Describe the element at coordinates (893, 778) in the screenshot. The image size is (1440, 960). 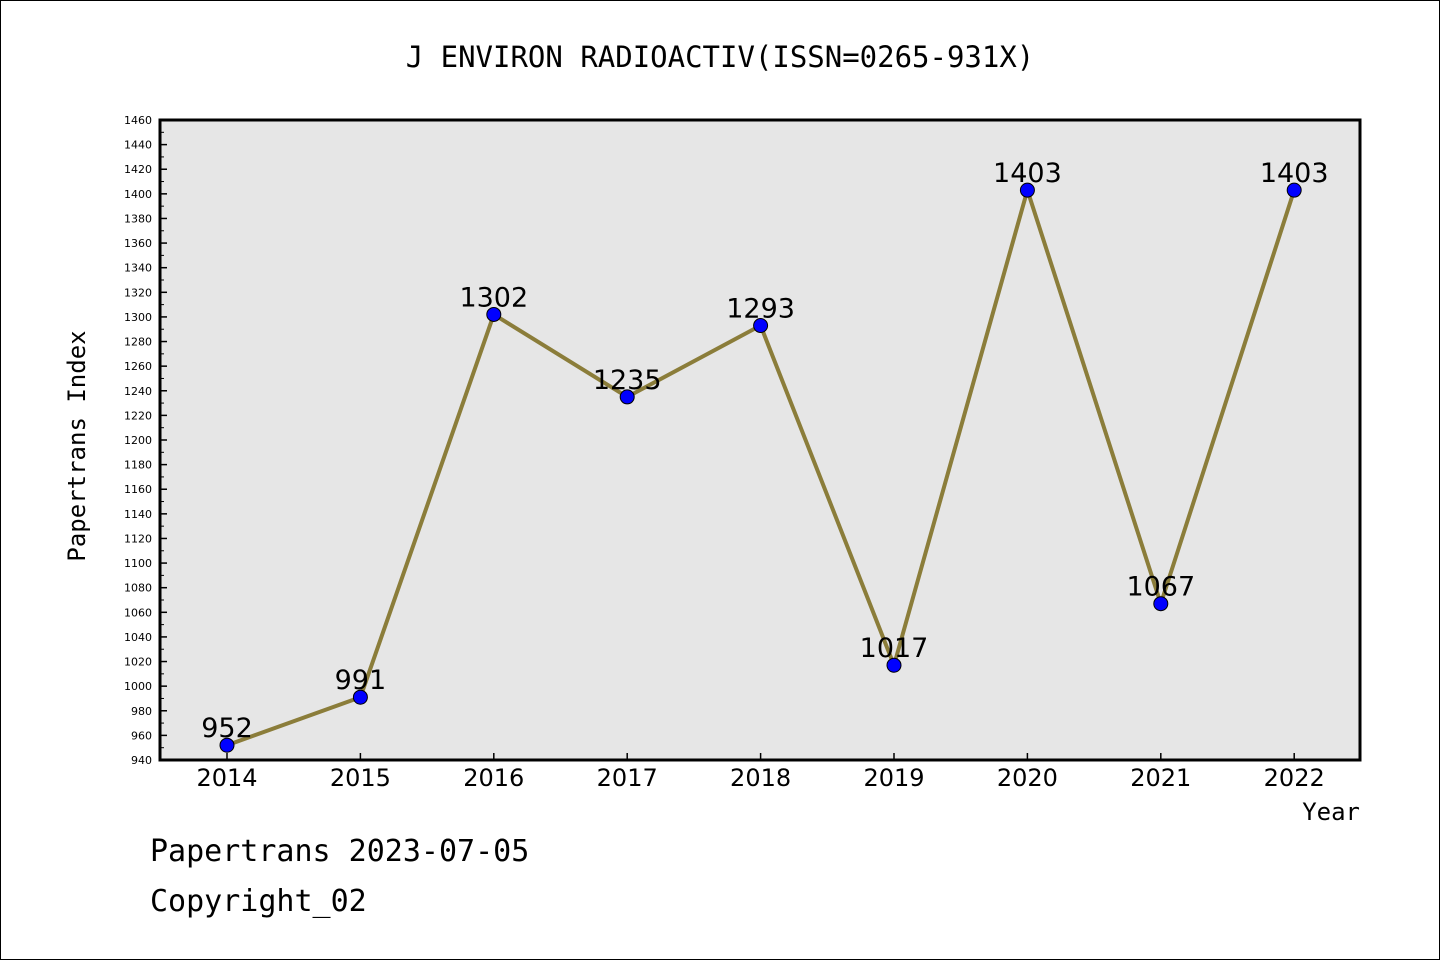
I see `x-tick-label: 2019` at that location.